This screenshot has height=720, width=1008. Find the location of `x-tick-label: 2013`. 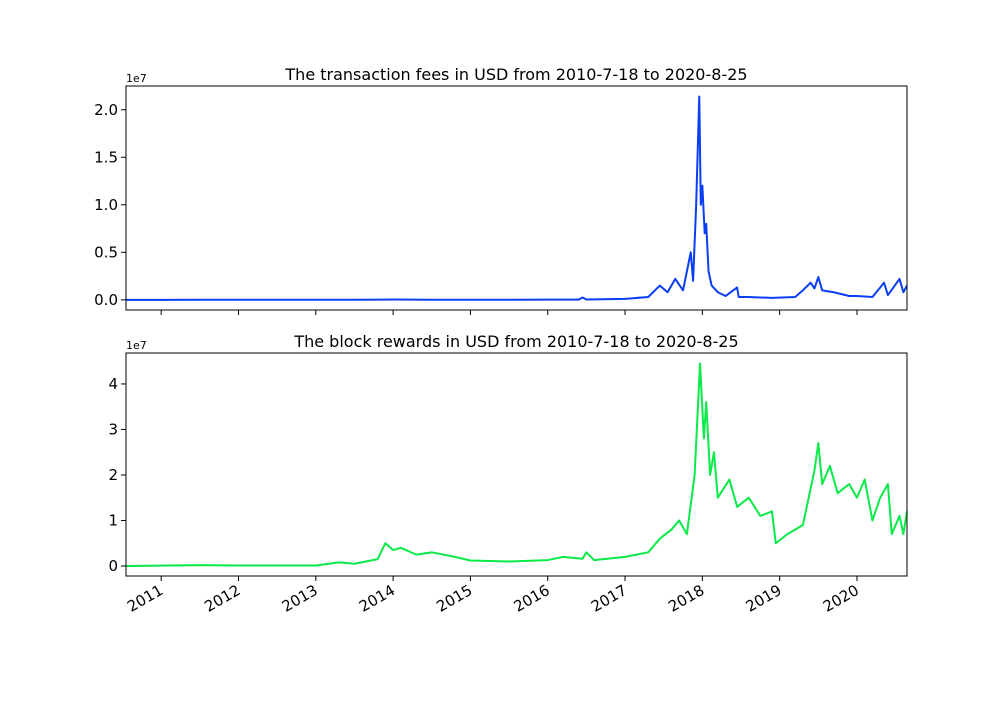

x-tick-label: 2013 is located at coordinates (300, 598).